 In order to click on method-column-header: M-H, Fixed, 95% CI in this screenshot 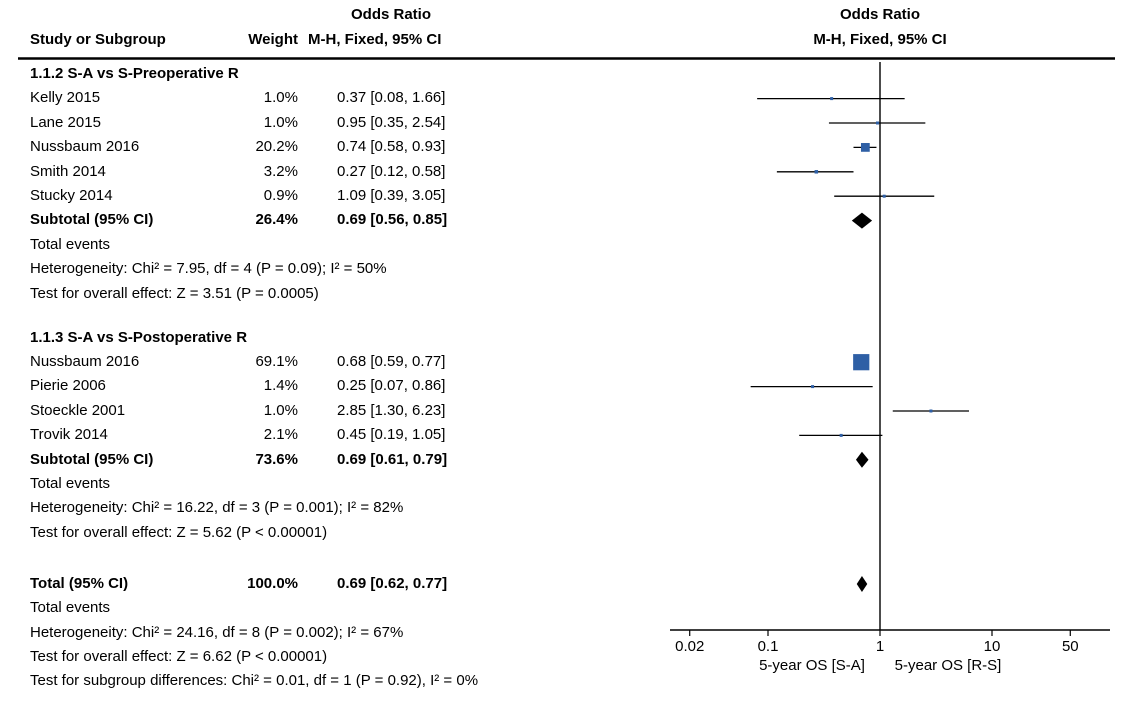, I will do `click(375, 39)`.